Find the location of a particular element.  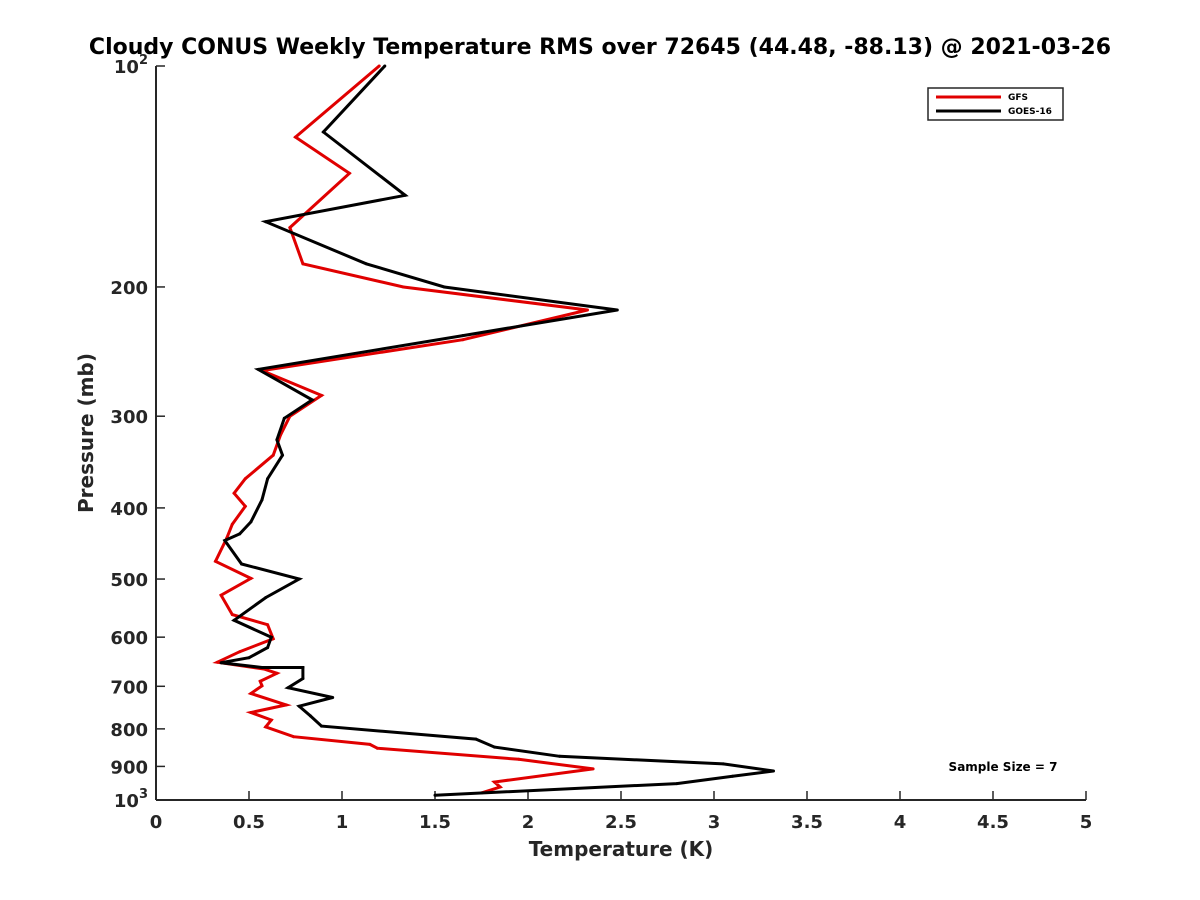

y-tick-label: 600 is located at coordinates (129, 638).